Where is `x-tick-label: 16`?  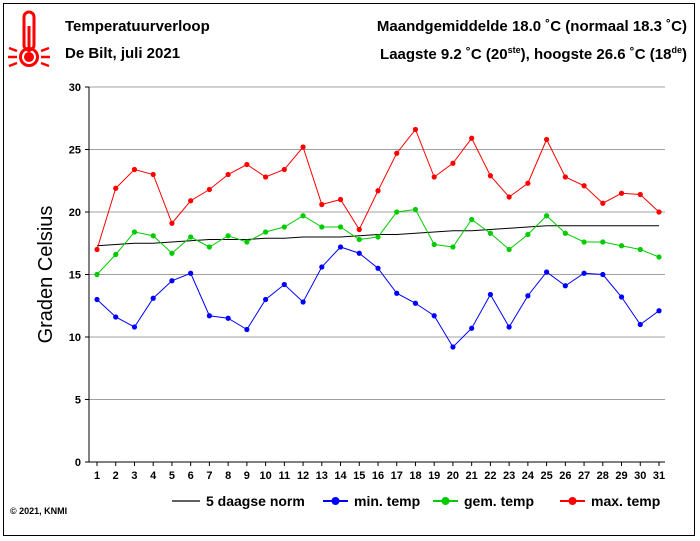 x-tick-label: 16 is located at coordinates (378, 476).